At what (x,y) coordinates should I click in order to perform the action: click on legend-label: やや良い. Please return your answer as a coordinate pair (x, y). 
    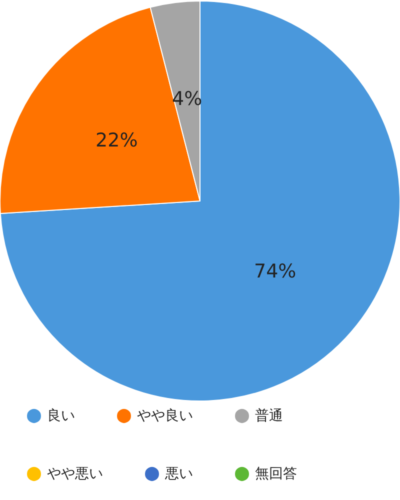
    Looking at the image, I should click on (165, 416).